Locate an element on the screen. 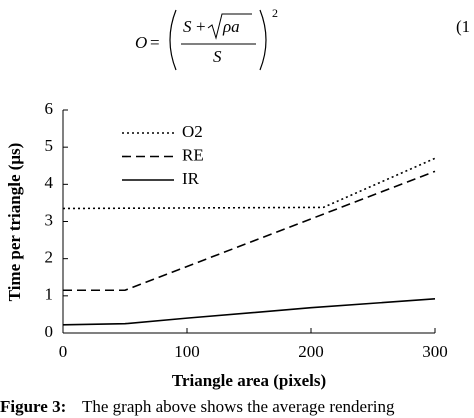  eq-plus: + is located at coordinates (201, 26).